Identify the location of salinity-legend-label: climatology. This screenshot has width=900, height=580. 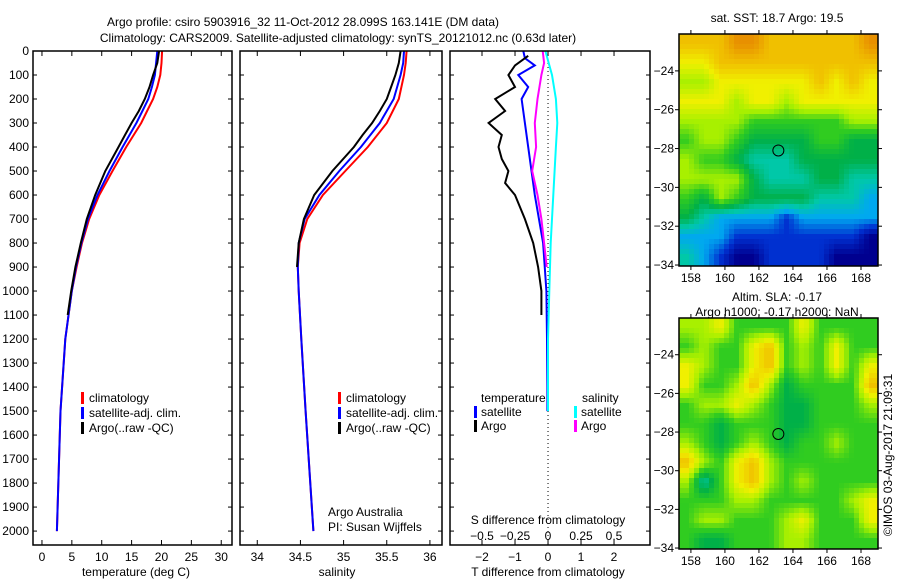
(376, 398).